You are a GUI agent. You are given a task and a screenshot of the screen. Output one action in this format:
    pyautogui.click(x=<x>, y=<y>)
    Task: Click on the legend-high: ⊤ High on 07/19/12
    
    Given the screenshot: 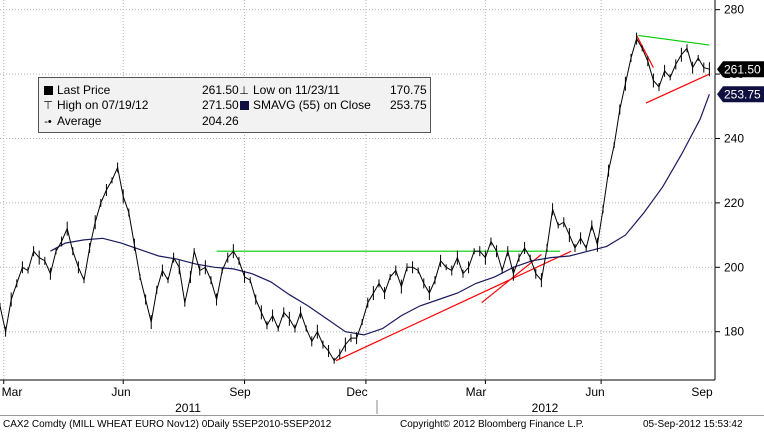 What is the action you would take?
    pyautogui.click(x=95, y=105)
    